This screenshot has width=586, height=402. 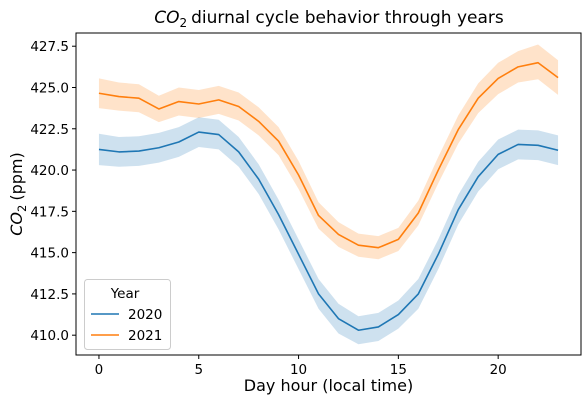 I want to click on y-tick-label-4: 420.0, so click(x=49, y=171).